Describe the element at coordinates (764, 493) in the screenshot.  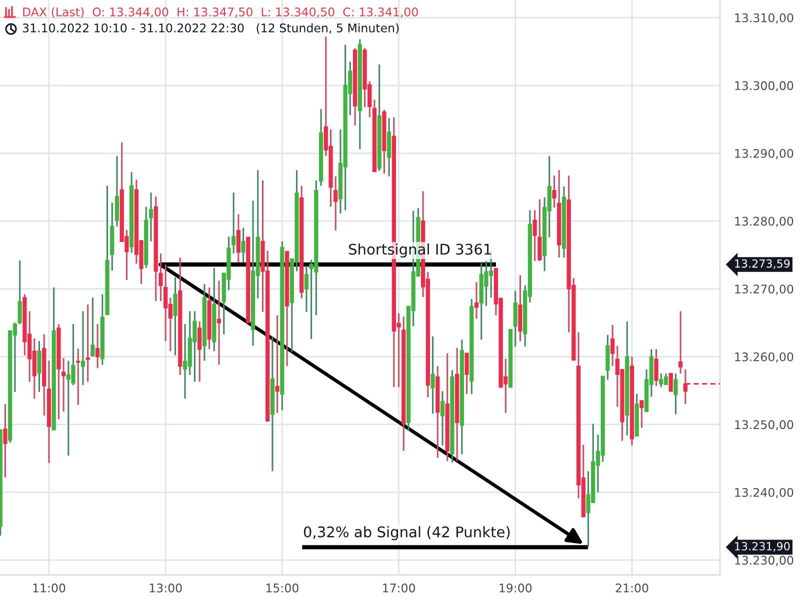
I see `y-tick-label: 13.240,00` at that location.